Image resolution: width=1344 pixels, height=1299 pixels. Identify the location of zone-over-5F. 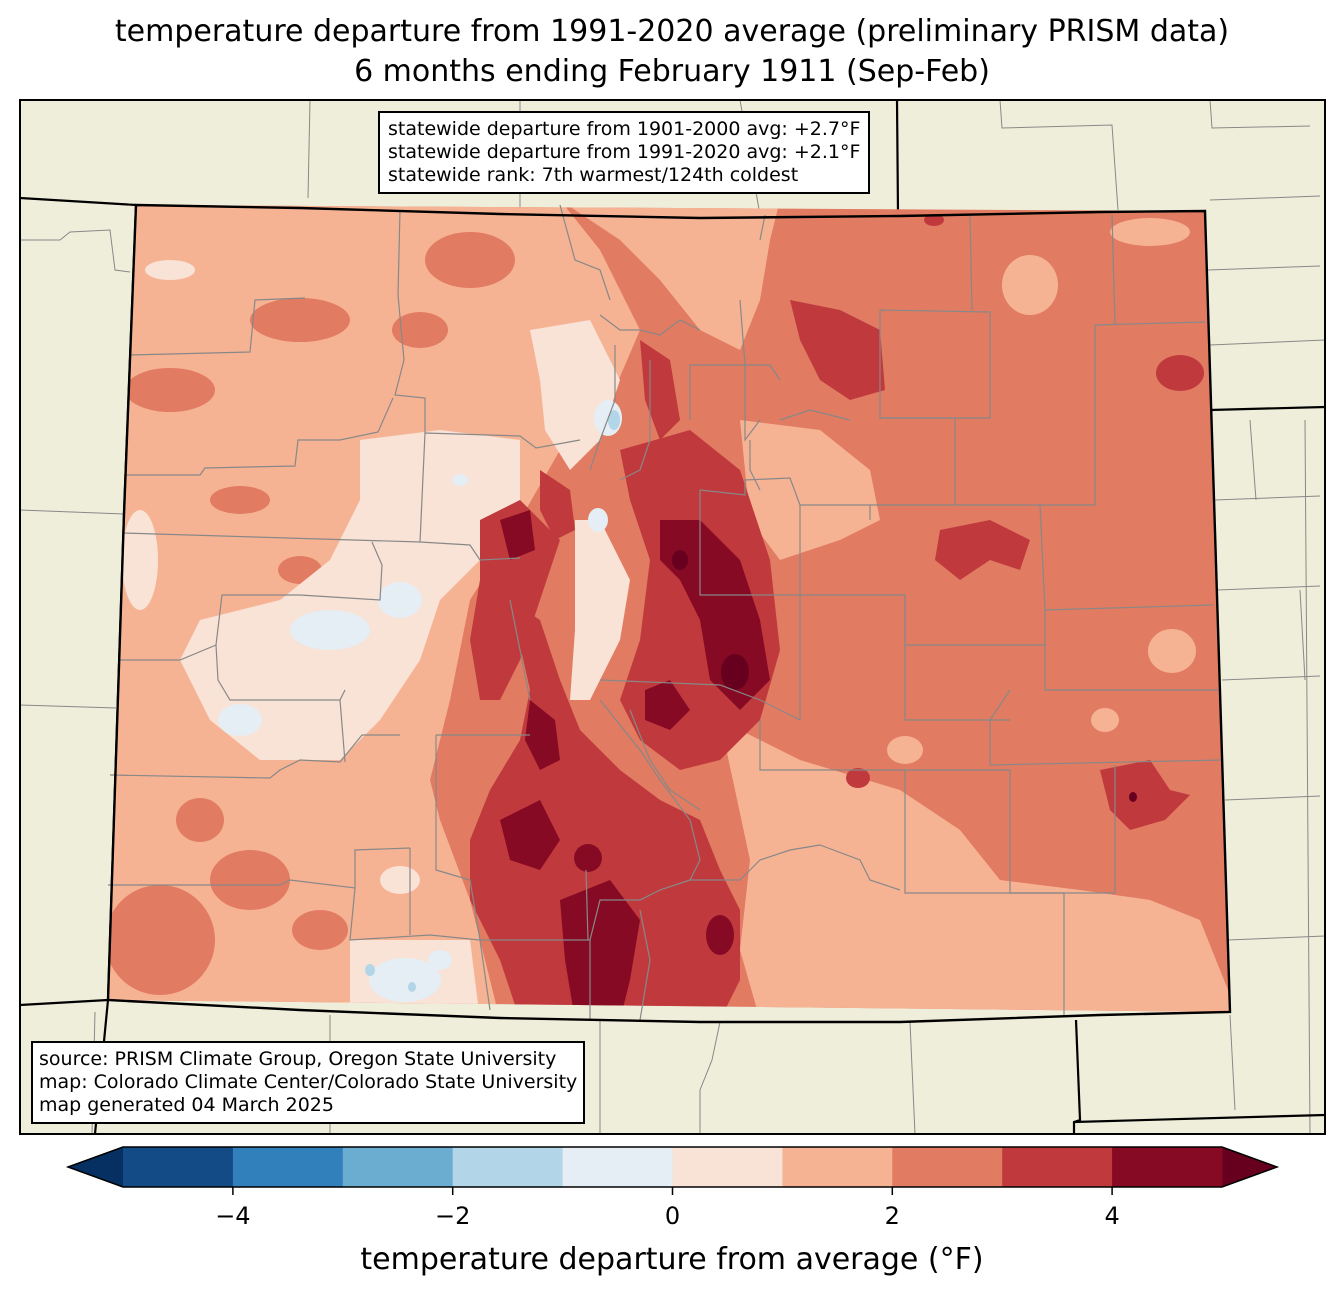
(904, 676).